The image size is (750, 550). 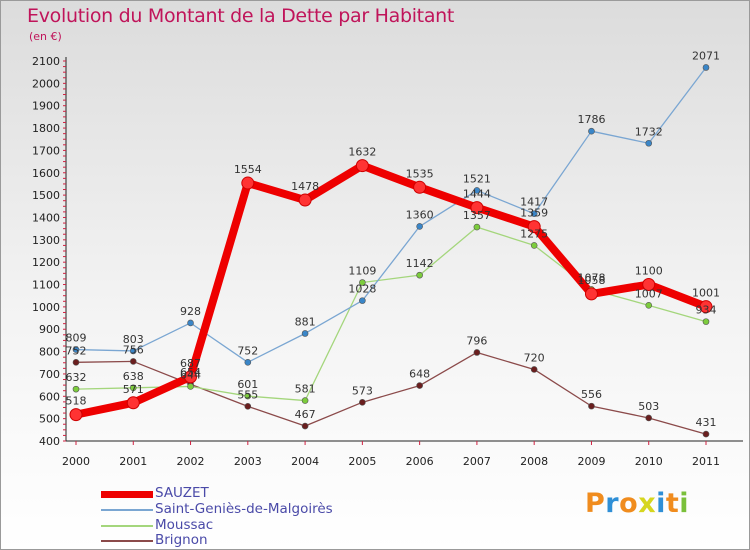 What do you see at coordinates (591, 277) in the screenshot?
I see `data-label-s2-9: 1078` at bounding box center [591, 277].